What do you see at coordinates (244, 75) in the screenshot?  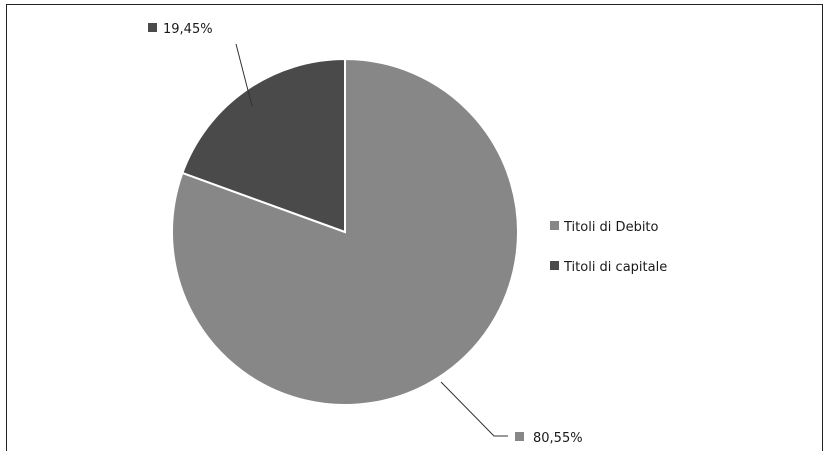 I see `leader-line-capitale` at bounding box center [244, 75].